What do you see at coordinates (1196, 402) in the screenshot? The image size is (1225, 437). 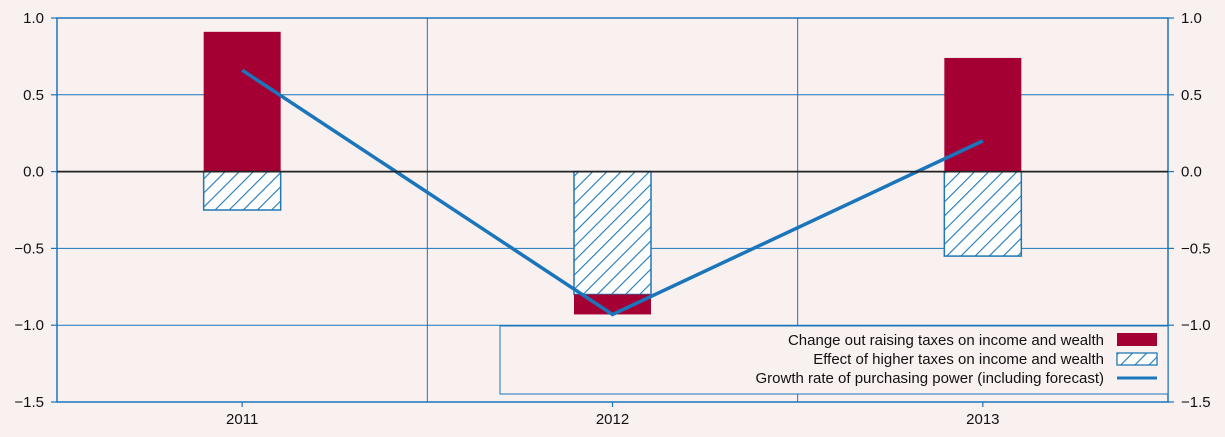 I see `y-tick-label-right: −1.5` at bounding box center [1196, 402].